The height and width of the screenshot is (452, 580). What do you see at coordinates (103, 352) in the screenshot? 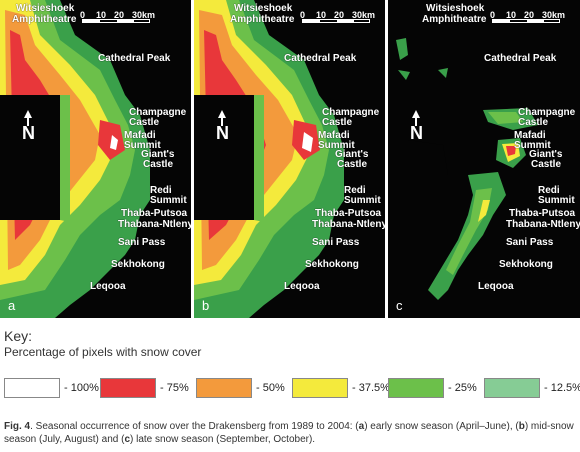
I see `key-subtitle: Percentage of pixels with snow cover` at bounding box center [103, 352].